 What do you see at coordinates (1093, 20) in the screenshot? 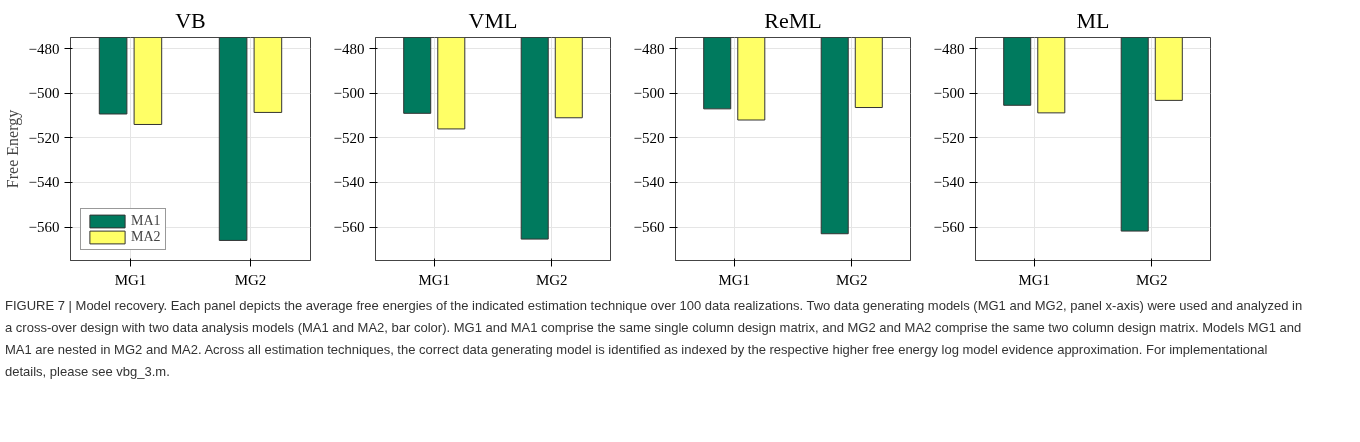
I see `chart-title: ML` at bounding box center [1093, 20].